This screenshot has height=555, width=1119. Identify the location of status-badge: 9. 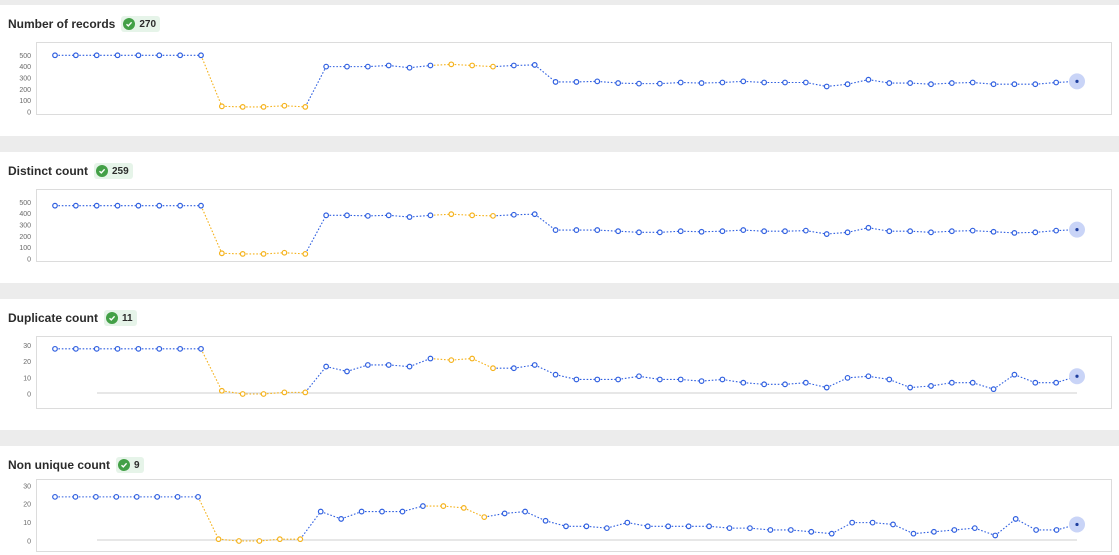
(129, 465).